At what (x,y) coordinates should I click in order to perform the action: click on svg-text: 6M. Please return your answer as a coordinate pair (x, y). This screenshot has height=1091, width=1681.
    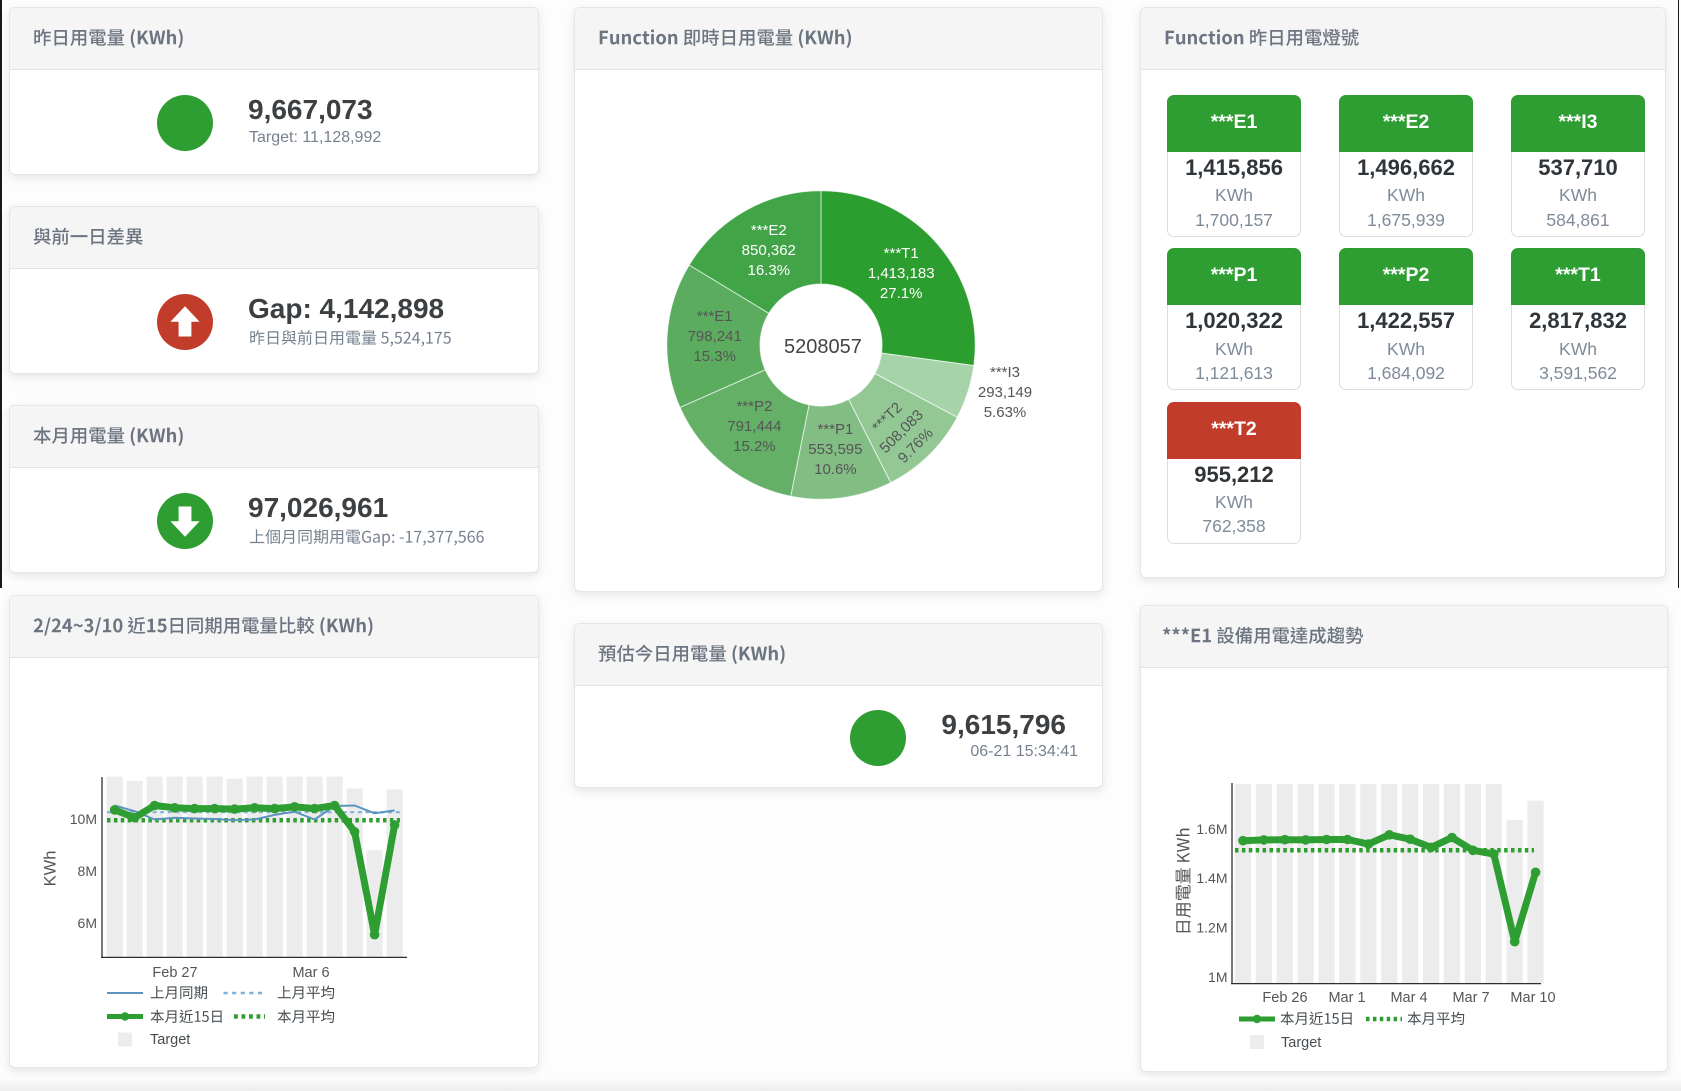
    Looking at the image, I should click on (87, 923).